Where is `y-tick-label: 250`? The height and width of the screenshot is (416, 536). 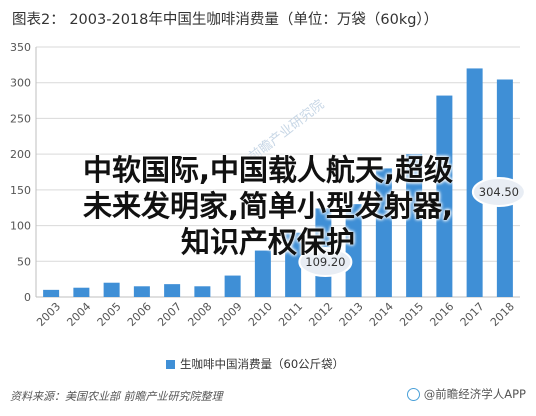 y-tick-label: 250 is located at coordinates (20, 118).